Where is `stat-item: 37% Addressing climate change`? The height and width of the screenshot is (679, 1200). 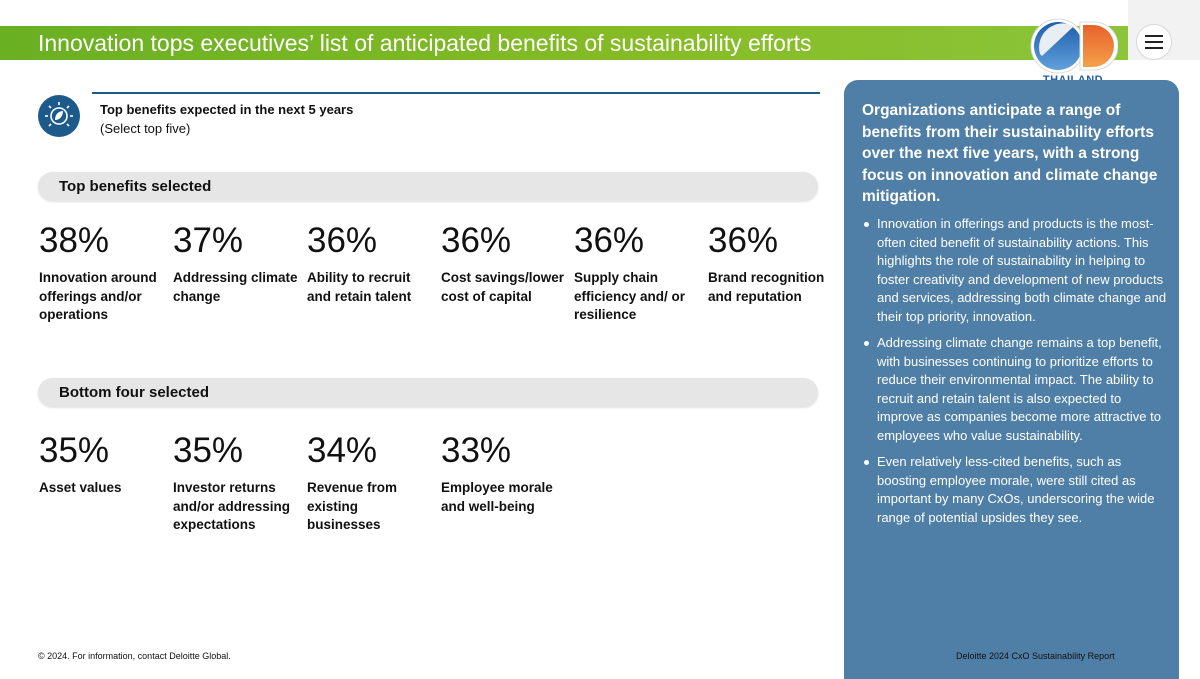 stat-item: 37% Addressing climate change is located at coordinates (237, 264).